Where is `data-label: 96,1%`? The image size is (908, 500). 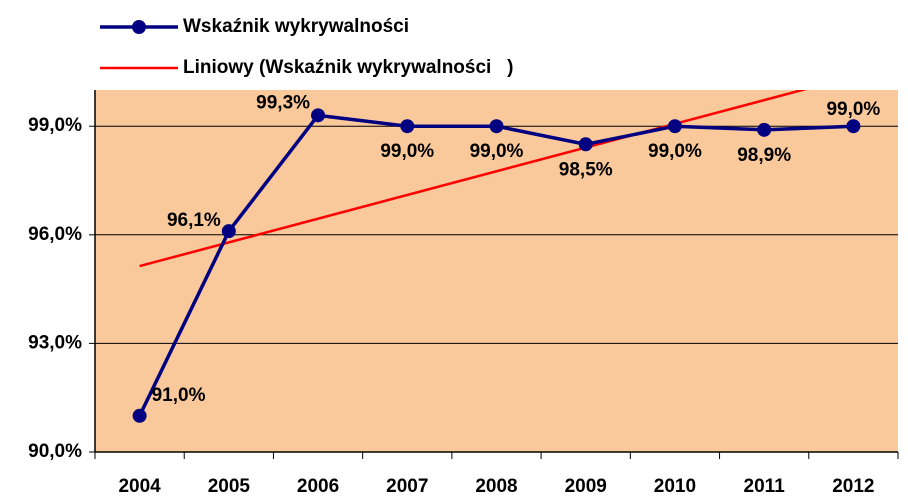
data-label: 96,1% is located at coordinates (194, 220).